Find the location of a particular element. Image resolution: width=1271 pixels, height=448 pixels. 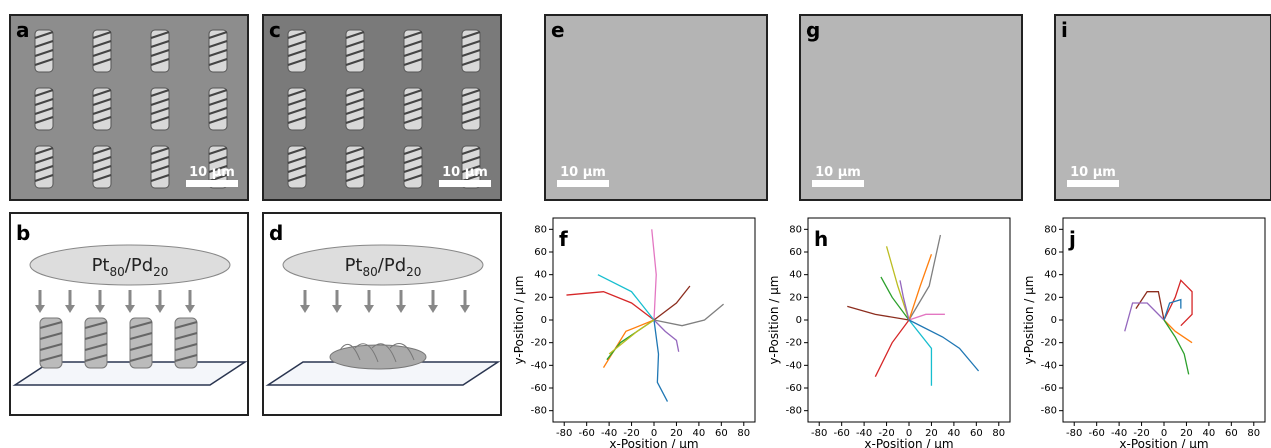

x-tick-label: -80 is located at coordinates (819, 433).